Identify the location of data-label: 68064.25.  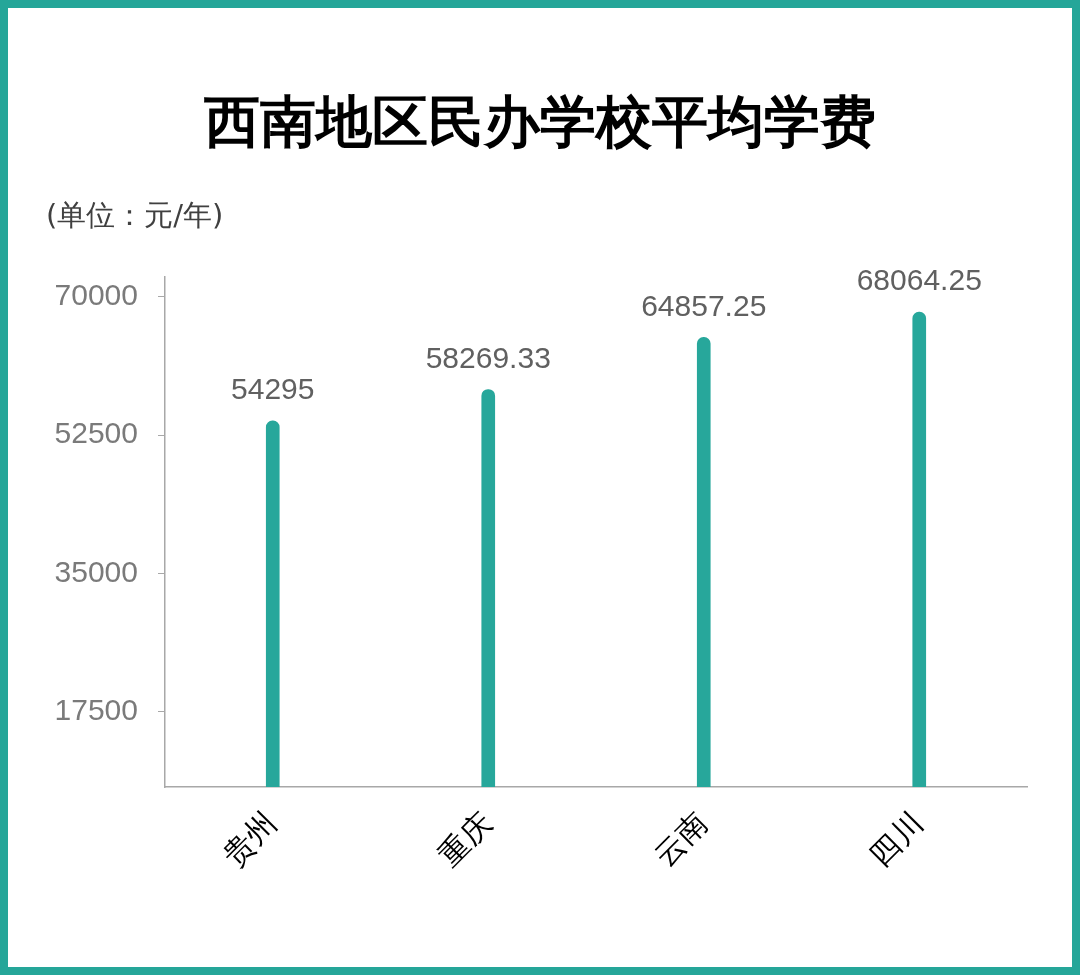
(919, 280).